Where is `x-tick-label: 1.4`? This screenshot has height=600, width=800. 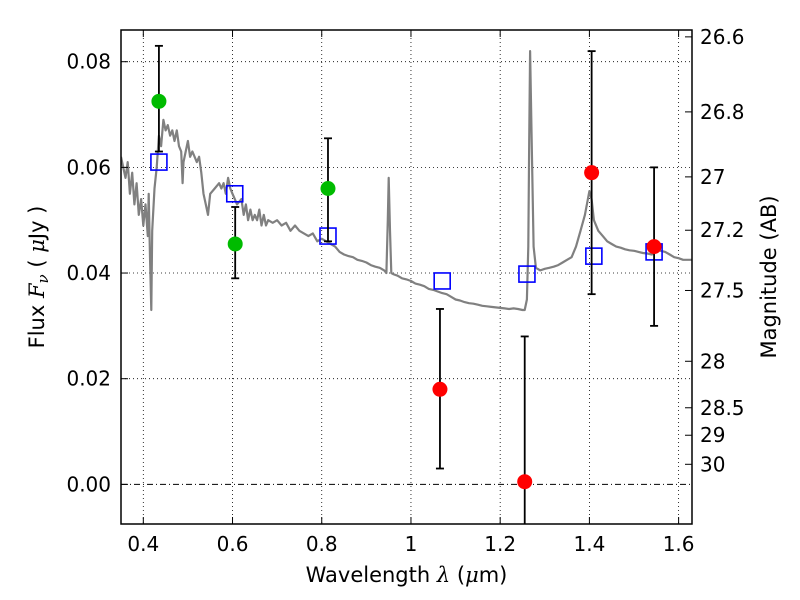 x-tick-label: 1.4 is located at coordinates (589, 544).